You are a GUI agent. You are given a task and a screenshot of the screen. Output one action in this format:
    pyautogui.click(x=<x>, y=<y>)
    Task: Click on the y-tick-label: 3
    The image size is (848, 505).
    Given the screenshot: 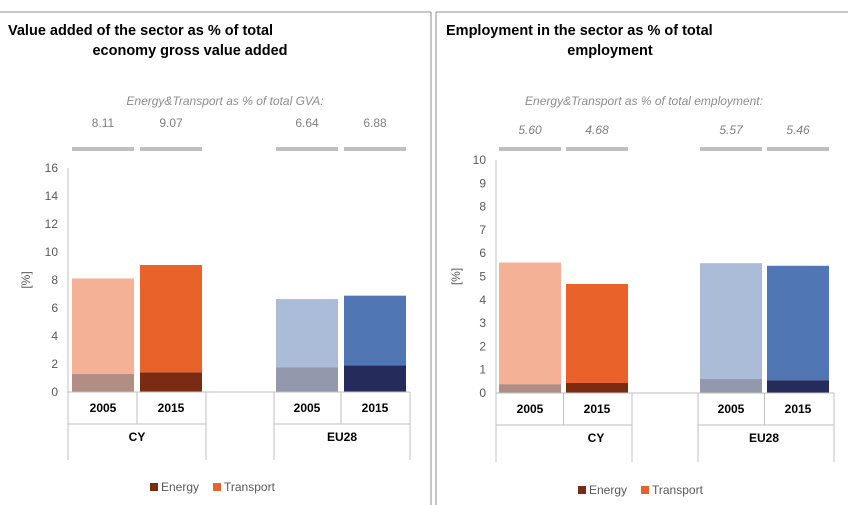 What is the action you would take?
    pyautogui.click(x=482, y=323)
    